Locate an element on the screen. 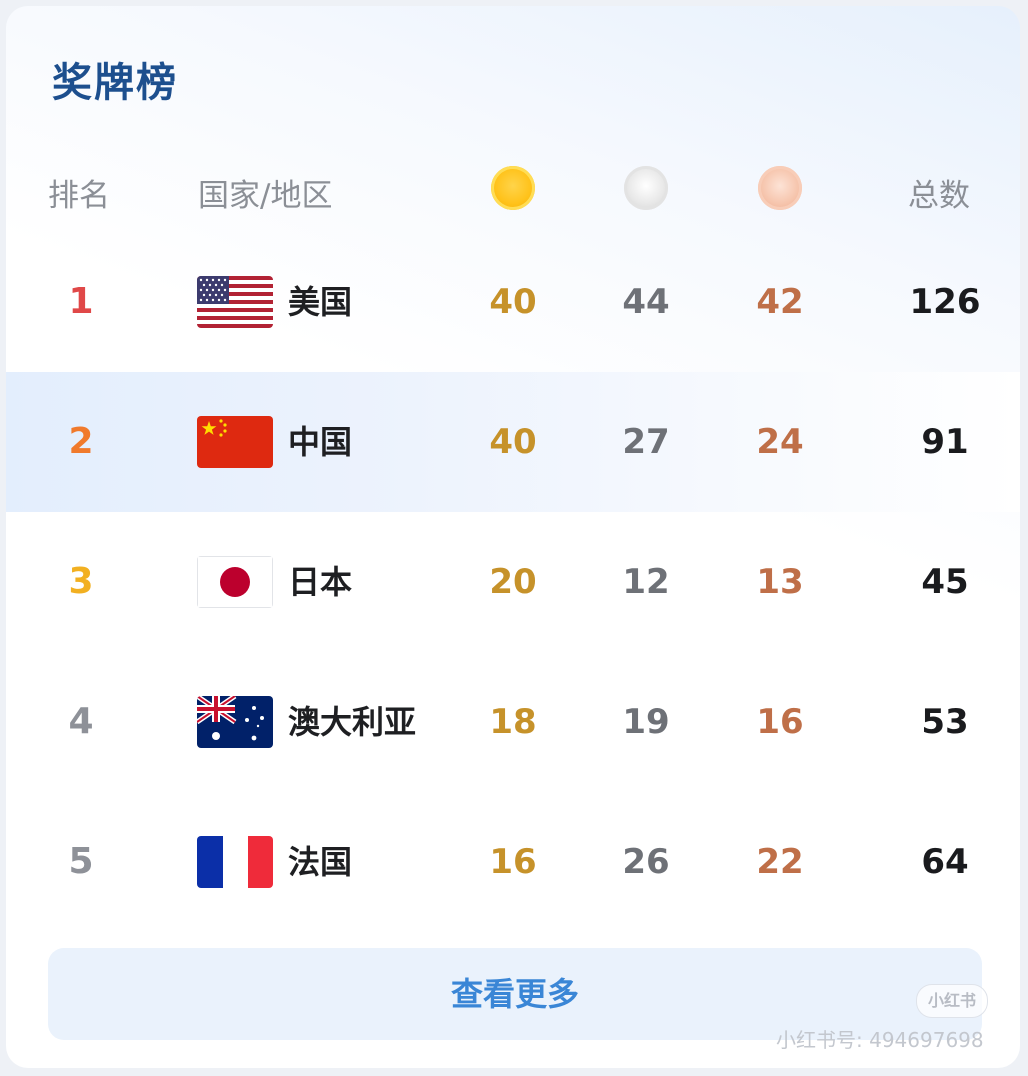 The width and height of the screenshot is (1028, 1076). rank-value: 4 is located at coordinates (81, 721).